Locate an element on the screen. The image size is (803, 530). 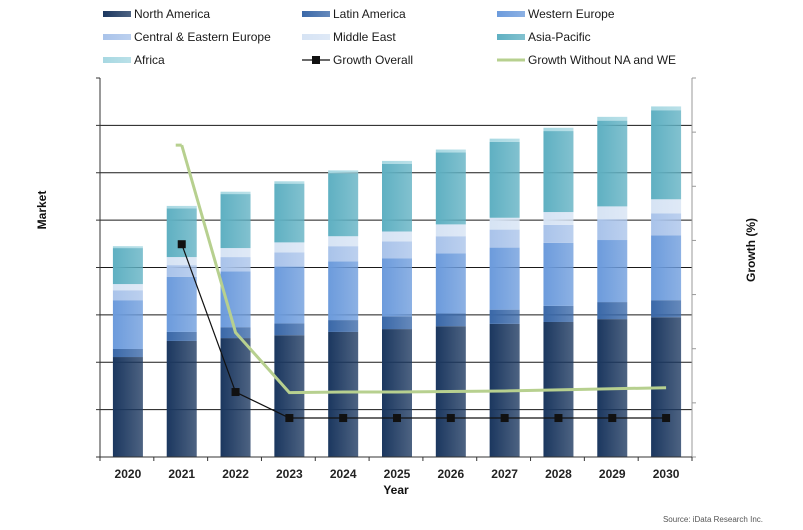
y-axis-title: Market is located at coordinates (42, 210).